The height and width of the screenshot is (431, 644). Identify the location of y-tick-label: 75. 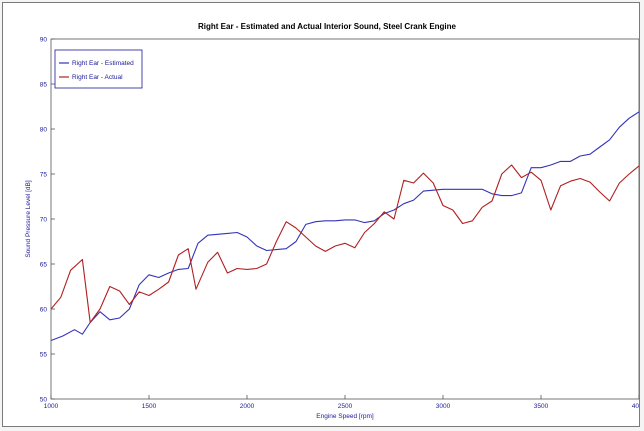
(44, 175).